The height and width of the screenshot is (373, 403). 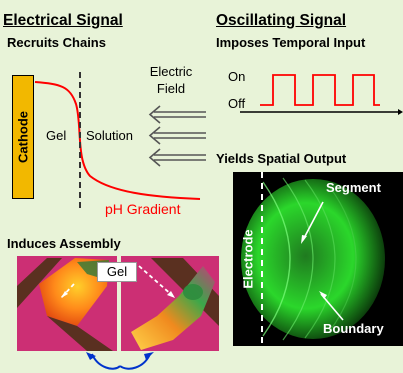 I want to click on electrical-signal-heading: Electrical Signal, so click(x=63, y=20).